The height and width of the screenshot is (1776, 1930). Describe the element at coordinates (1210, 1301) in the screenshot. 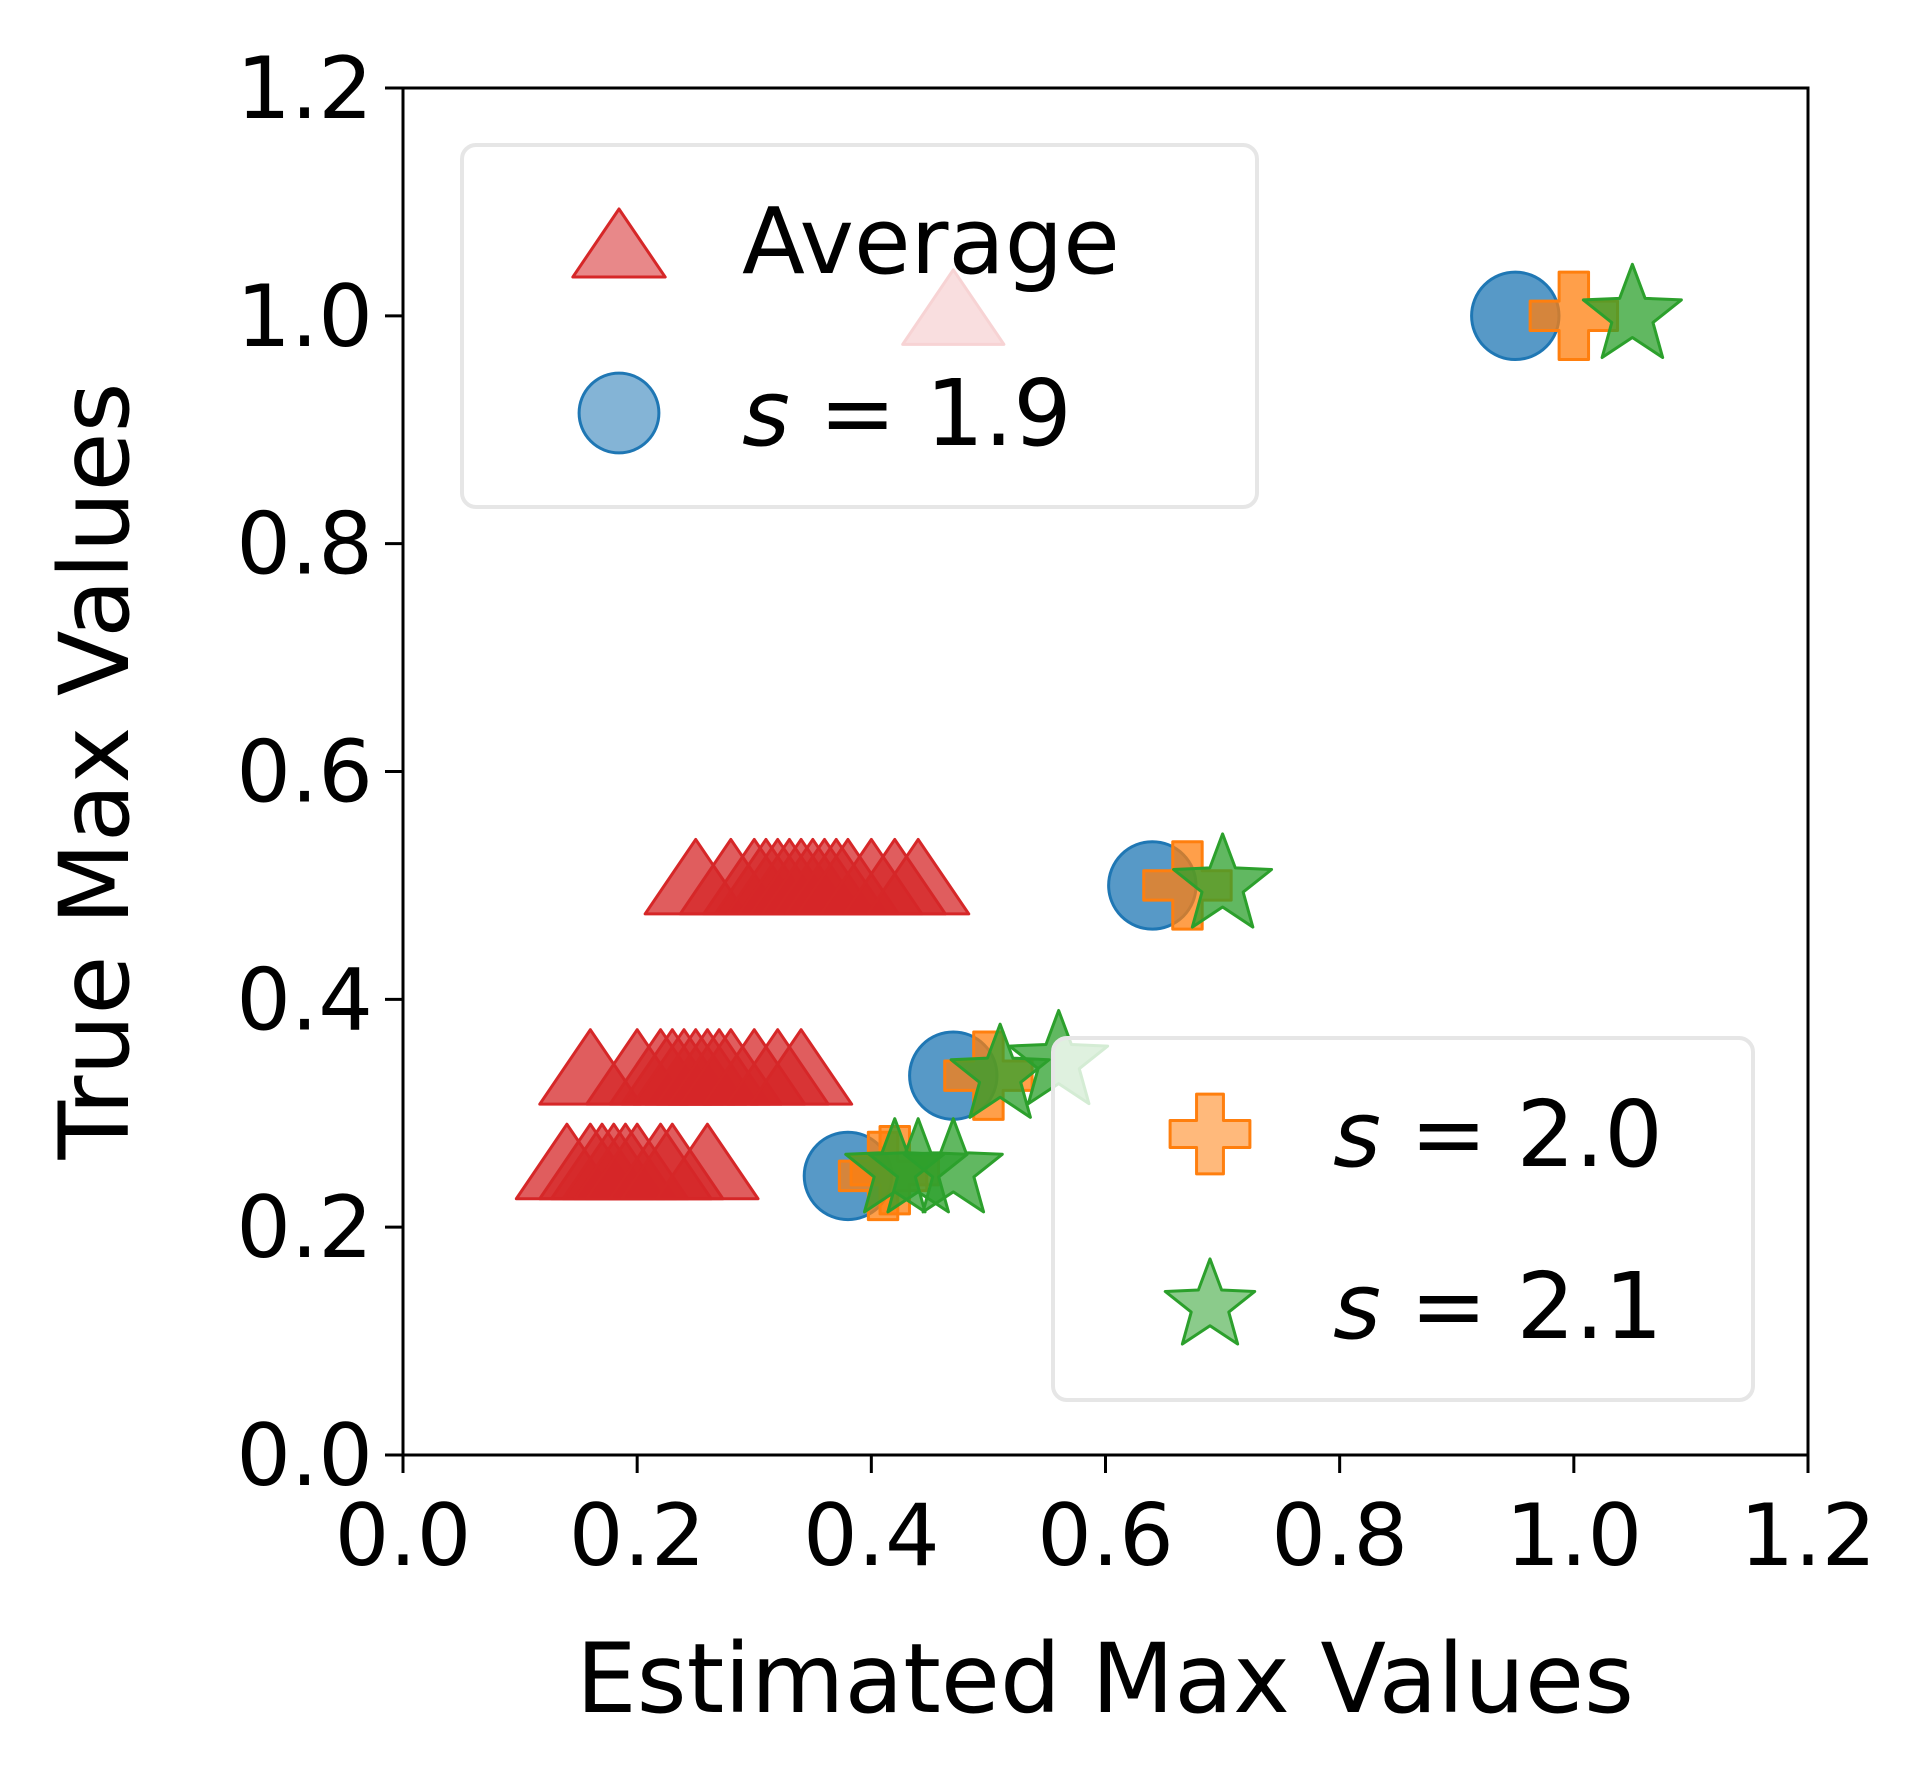

I see `legend-star-icon` at that location.